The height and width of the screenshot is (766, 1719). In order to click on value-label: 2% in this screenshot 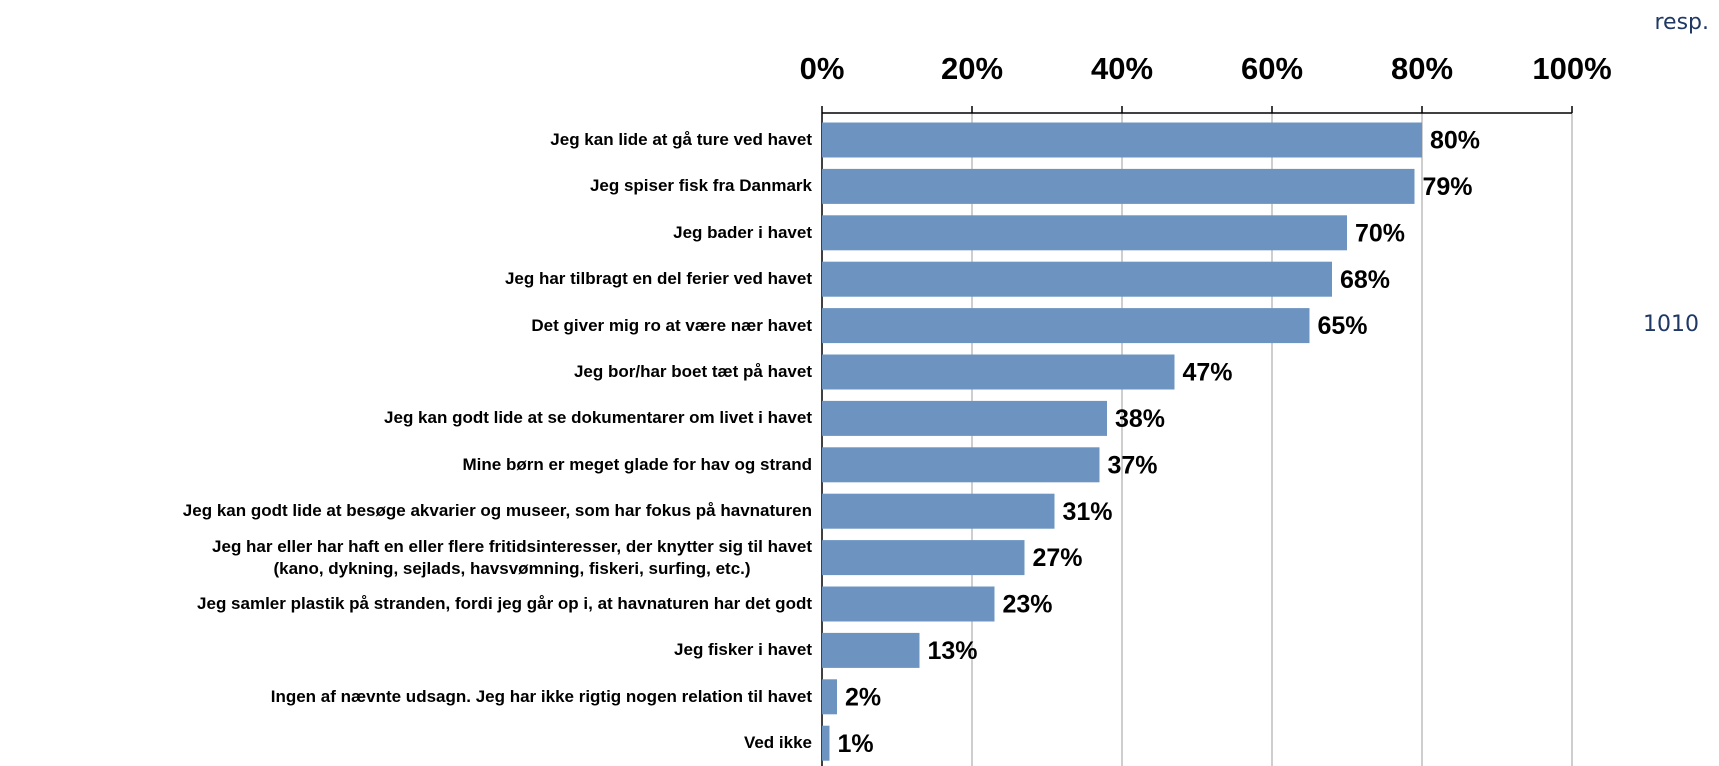, I will do `click(863, 697)`.